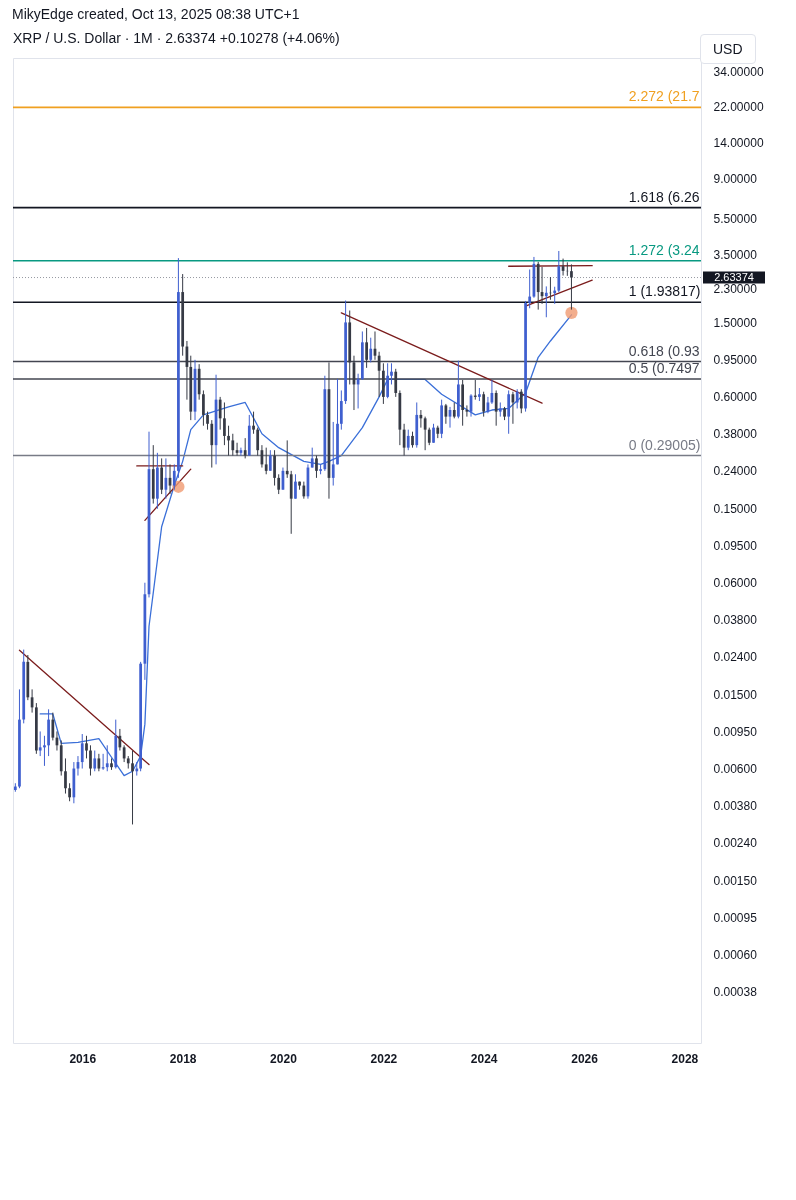 The height and width of the screenshot is (1200, 796). Describe the element at coordinates (735, 360) in the screenshot. I see `y-tick-label: 0.95000` at that location.